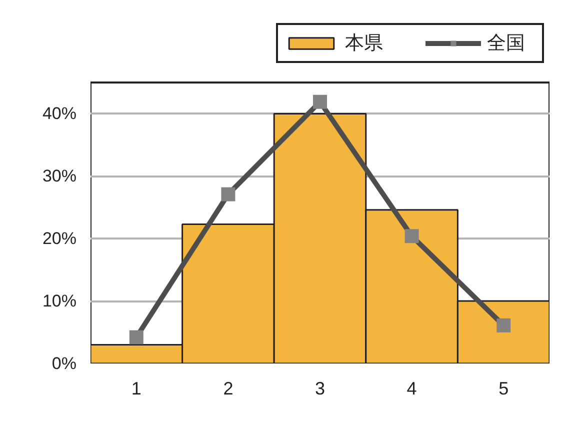 Image resolution: width=568 pixels, height=432 pixels. What do you see at coordinates (411, 388) in the screenshot?
I see `x-tick-label: 4` at bounding box center [411, 388].